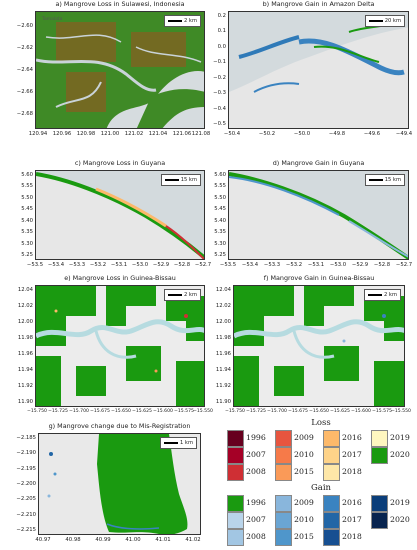  Describe the element at coordinates (120, 278) in the screenshot. I see `panel-e-title: e) Mangrove Loss in Guinea-Bissau` at that location.